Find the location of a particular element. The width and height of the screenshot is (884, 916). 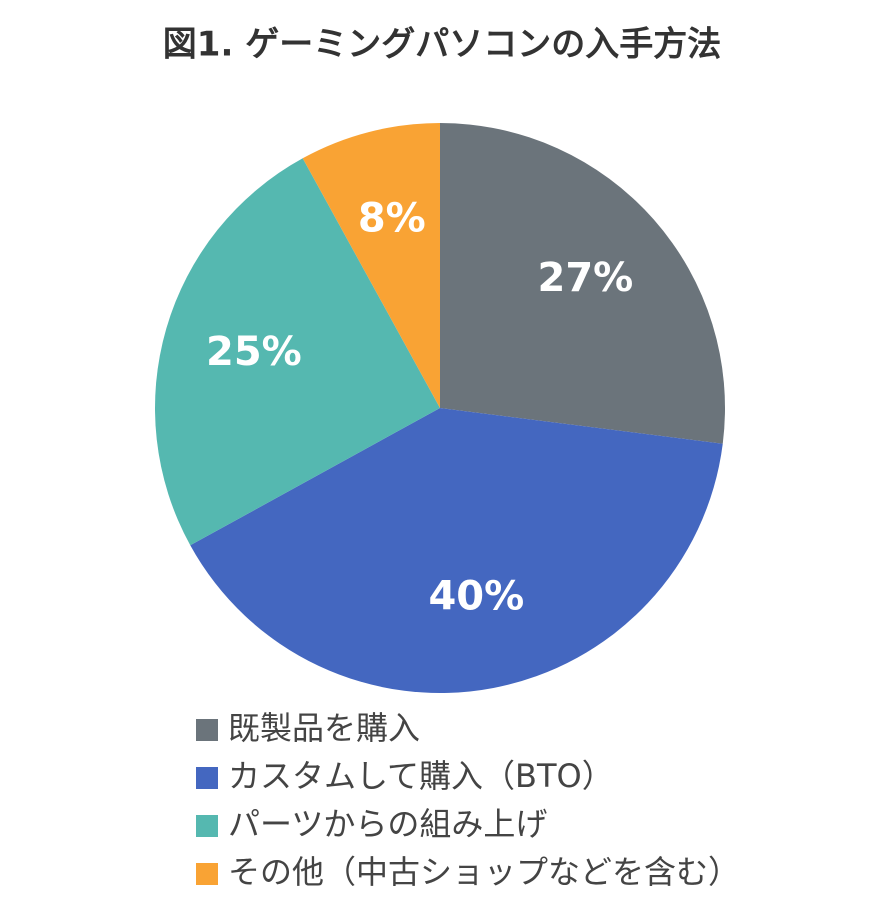

legend-label: その他（中古ショップなどを含む） is located at coordinates (484, 872).